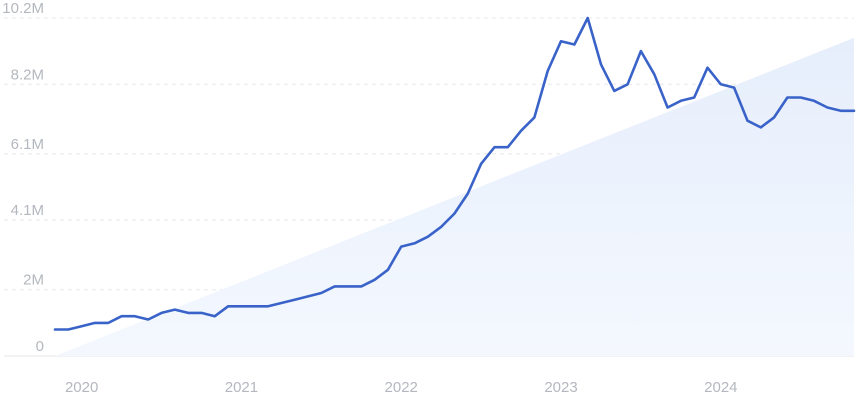  Describe the element at coordinates (720, 387) in the screenshot. I see `x-tick-label: 2024` at that location.